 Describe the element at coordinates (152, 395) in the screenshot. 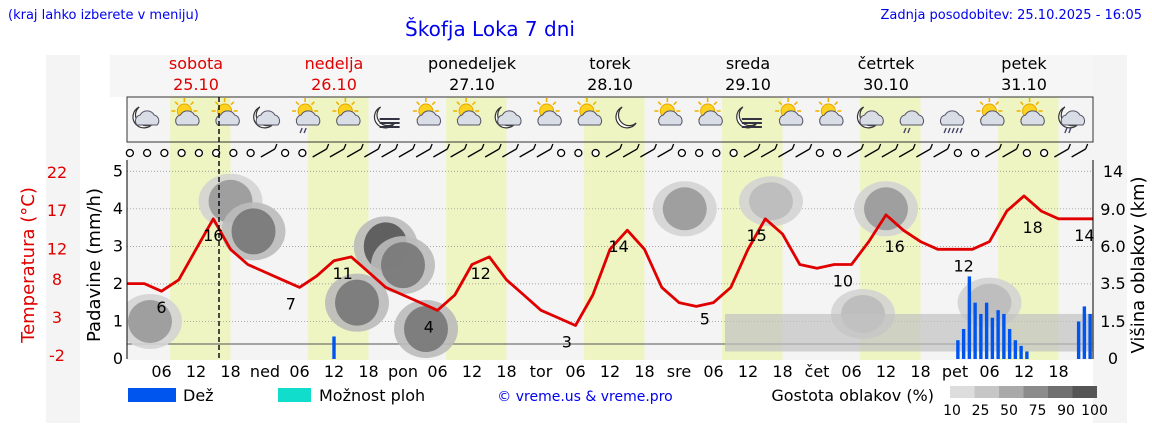

I see `rain-swatch` at that location.